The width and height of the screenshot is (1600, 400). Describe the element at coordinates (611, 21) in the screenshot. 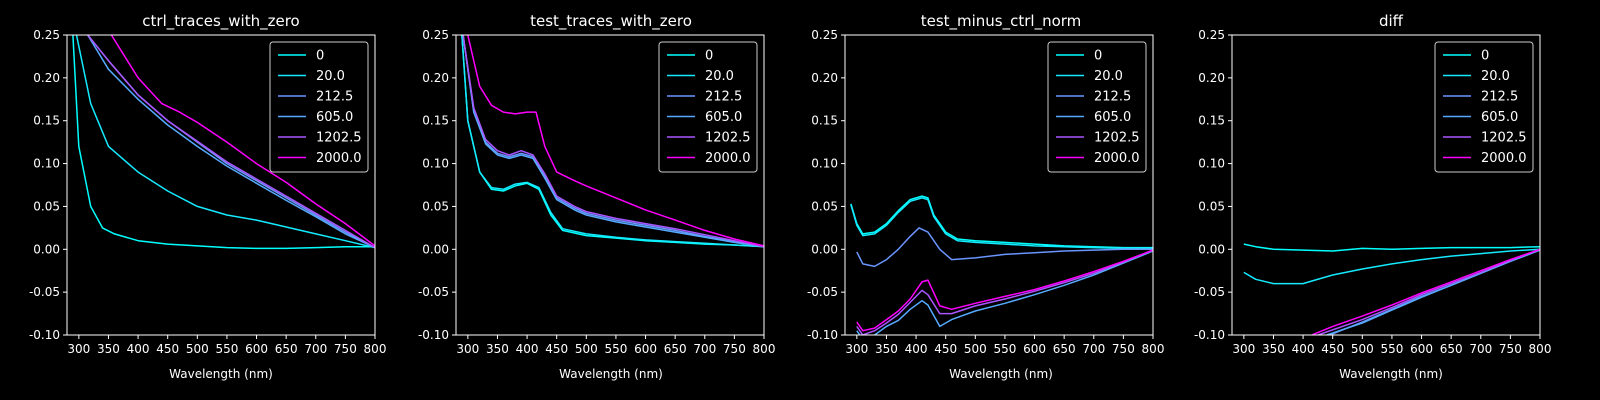

I see `chart-title: test_traces_with_zero` at that location.